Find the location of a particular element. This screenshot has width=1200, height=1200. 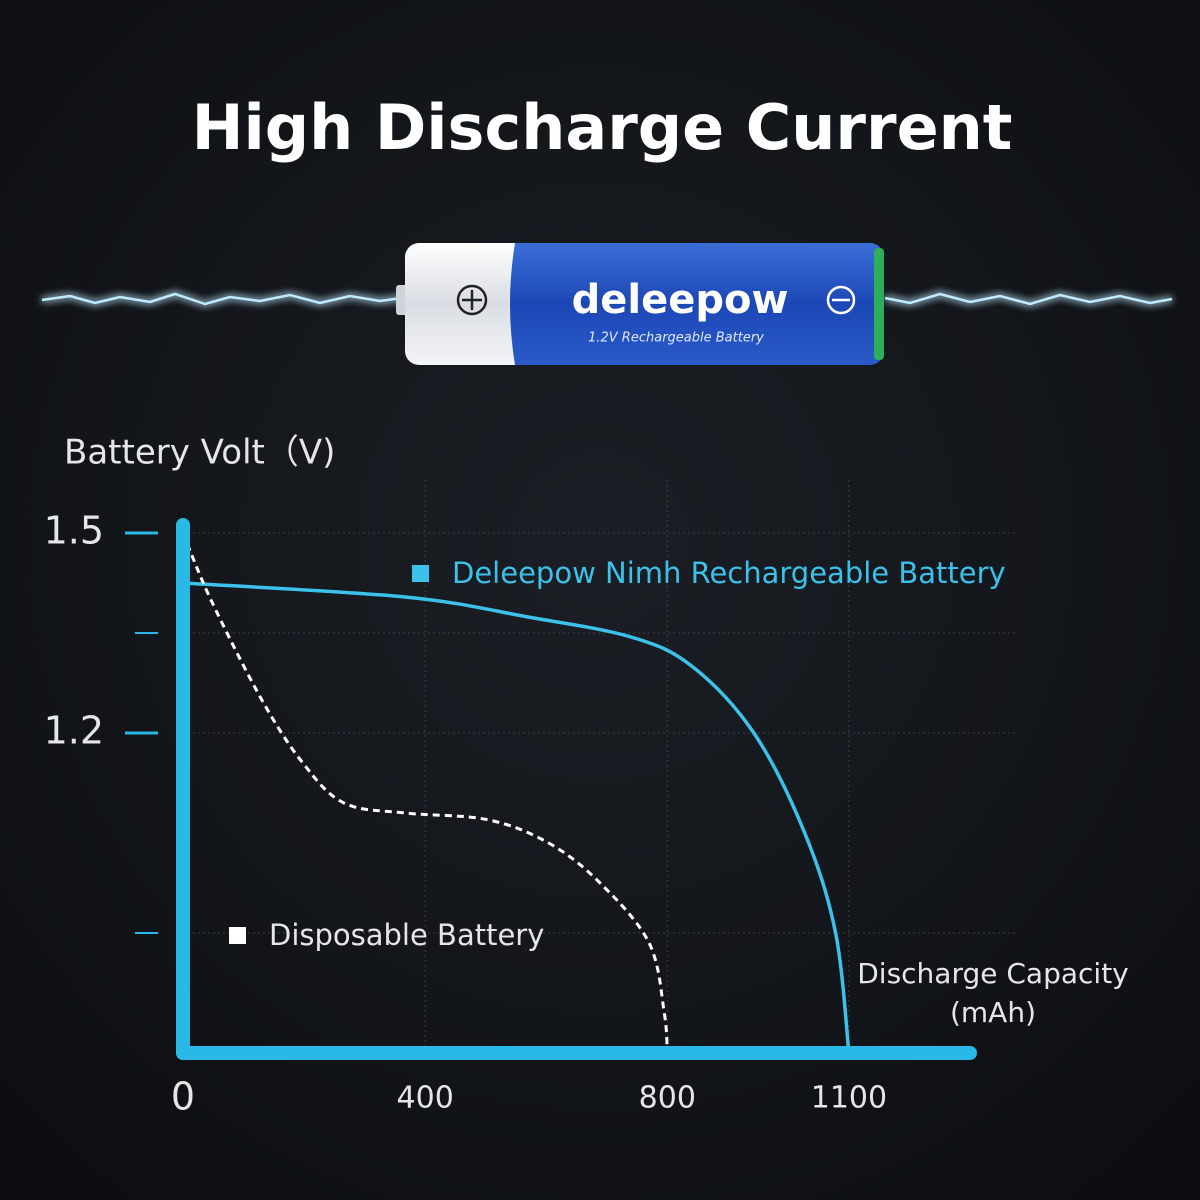

x-tick-label: 0 is located at coordinates (183, 1097).